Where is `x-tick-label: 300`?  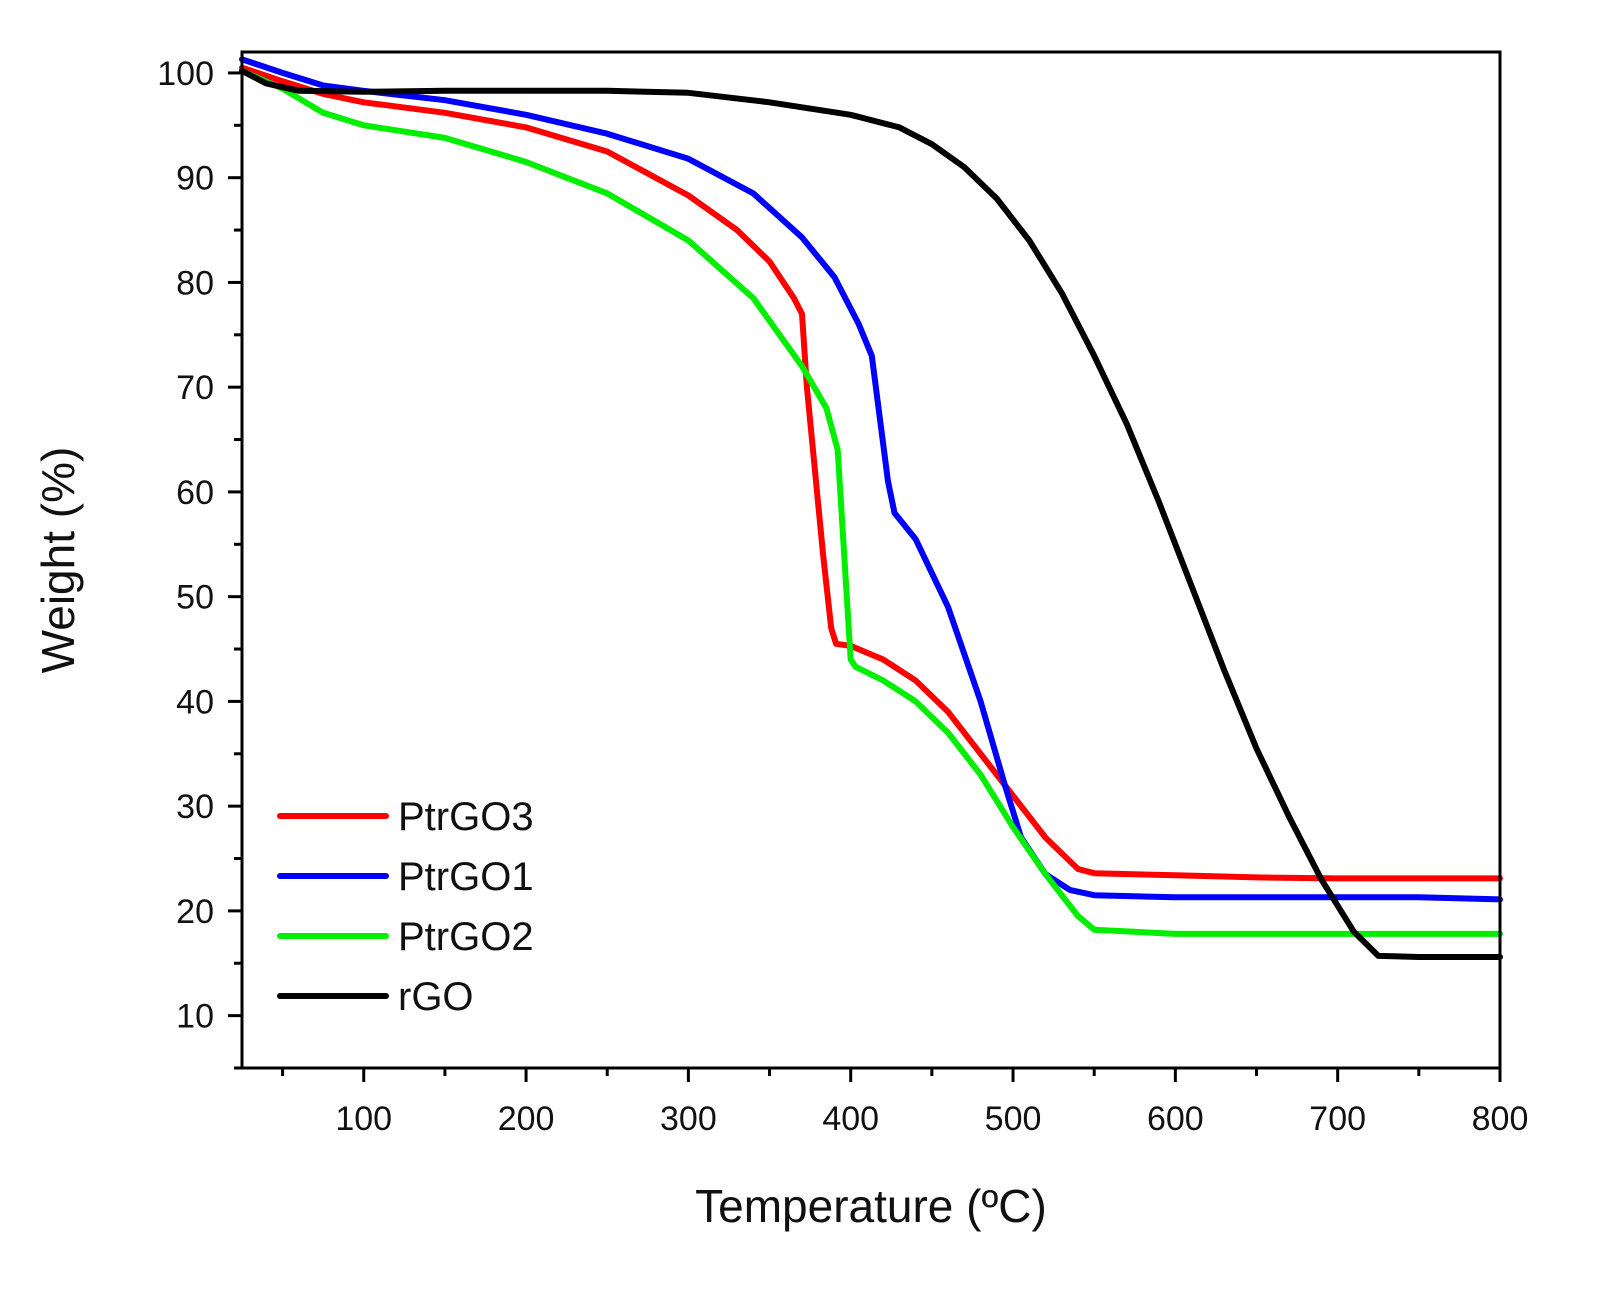
x-tick-label: 300 is located at coordinates (688, 1119).